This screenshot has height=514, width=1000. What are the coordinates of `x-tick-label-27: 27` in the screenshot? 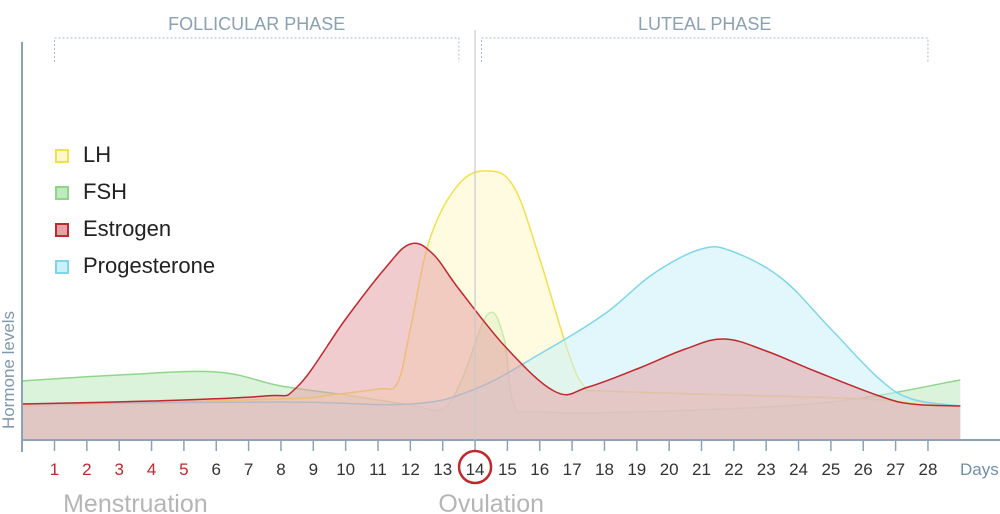 It's located at (895, 469).